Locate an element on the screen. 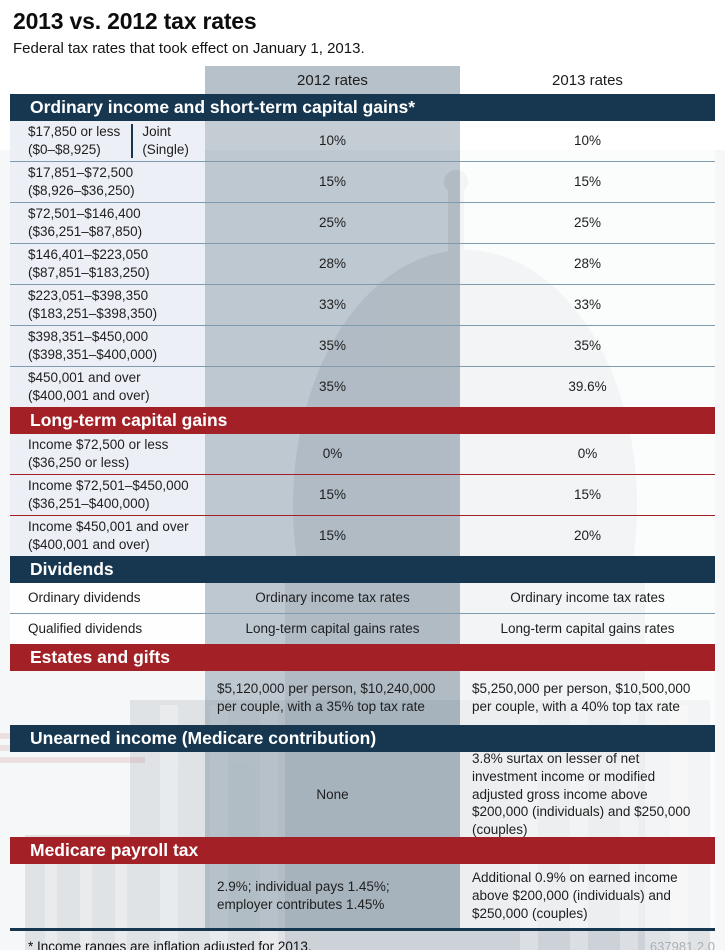 The height and width of the screenshot is (950, 725). label-line: ($183,251–$398,350) is located at coordinates (93, 313).